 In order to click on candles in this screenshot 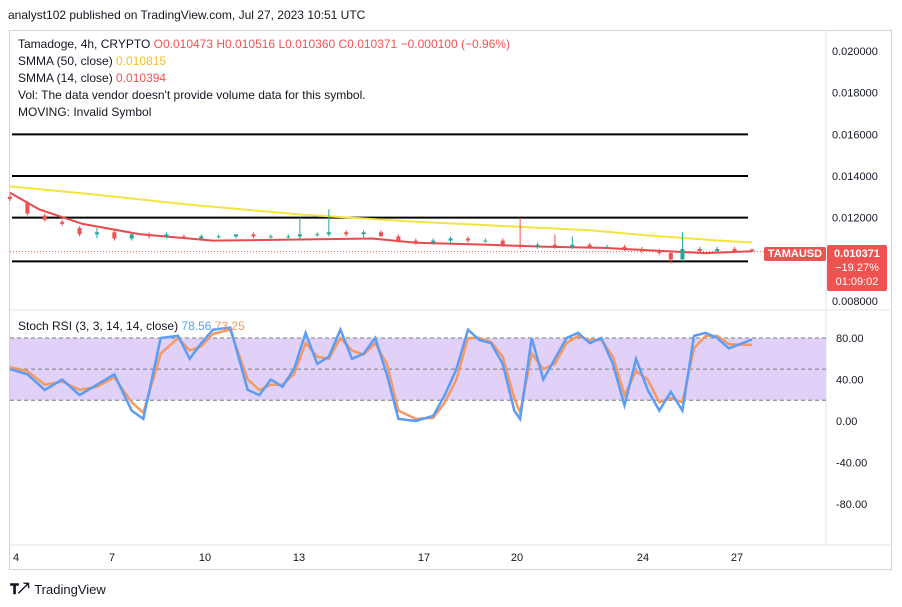, I will do `click(381, 229)`.